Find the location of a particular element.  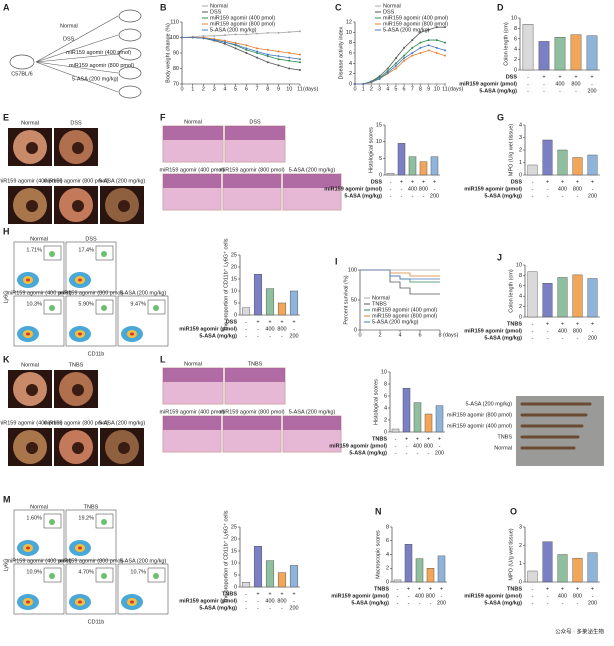

group-label: DSS is located at coordinates (69, 40).